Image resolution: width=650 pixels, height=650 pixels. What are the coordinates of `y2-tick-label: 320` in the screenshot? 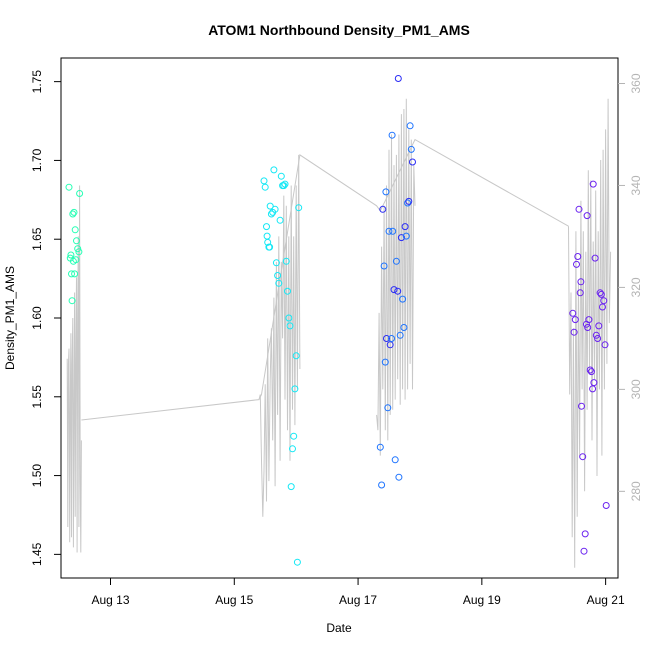 It's located at (636, 287).